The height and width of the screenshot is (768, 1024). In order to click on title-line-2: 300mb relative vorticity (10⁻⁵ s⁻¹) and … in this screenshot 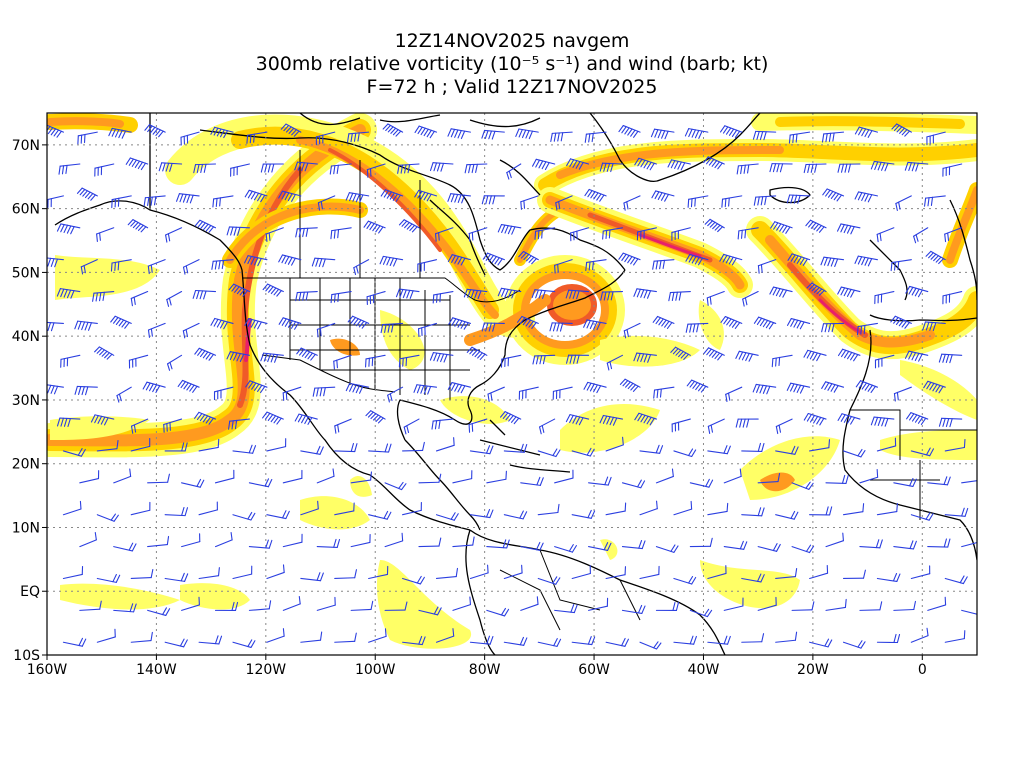, I will do `click(512, 64)`.